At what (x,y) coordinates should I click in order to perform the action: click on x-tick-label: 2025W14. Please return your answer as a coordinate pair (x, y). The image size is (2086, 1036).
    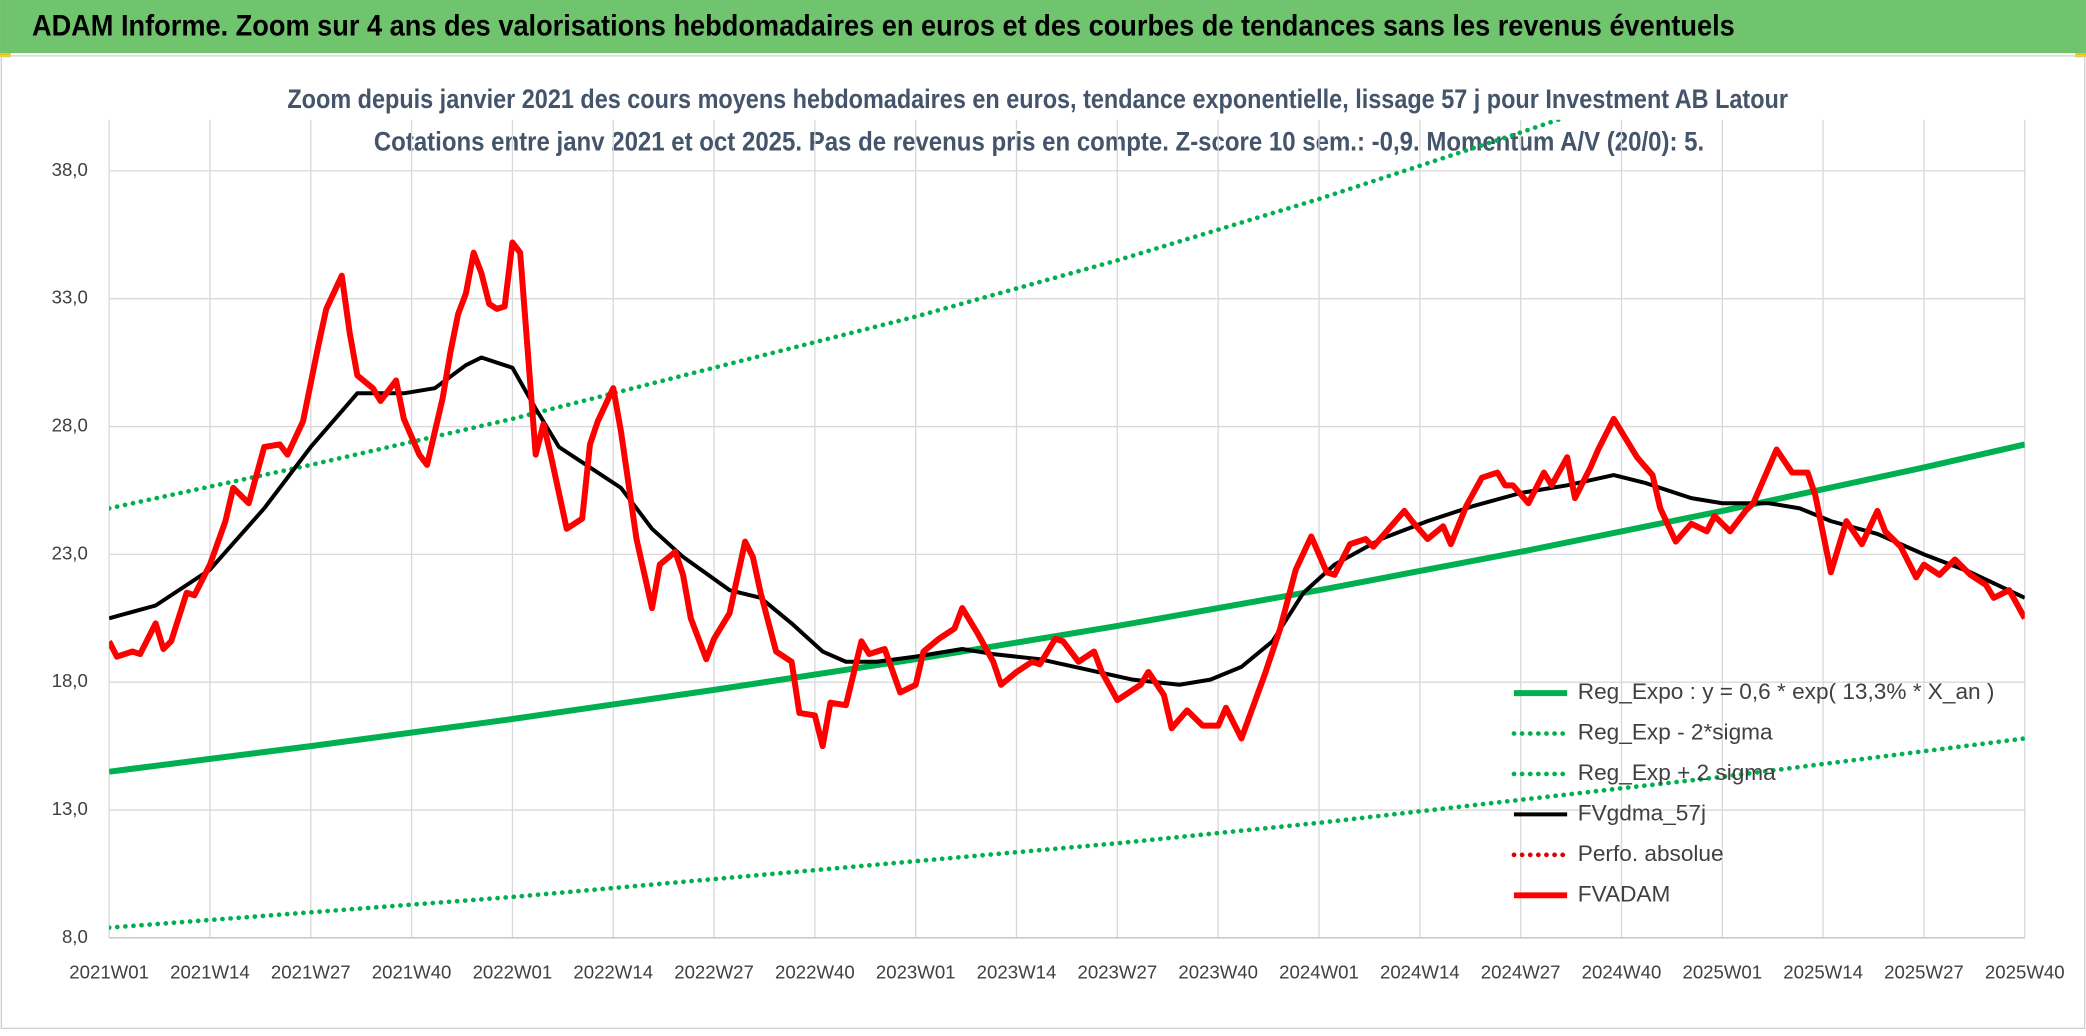
    Looking at the image, I should click on (1823, 972).